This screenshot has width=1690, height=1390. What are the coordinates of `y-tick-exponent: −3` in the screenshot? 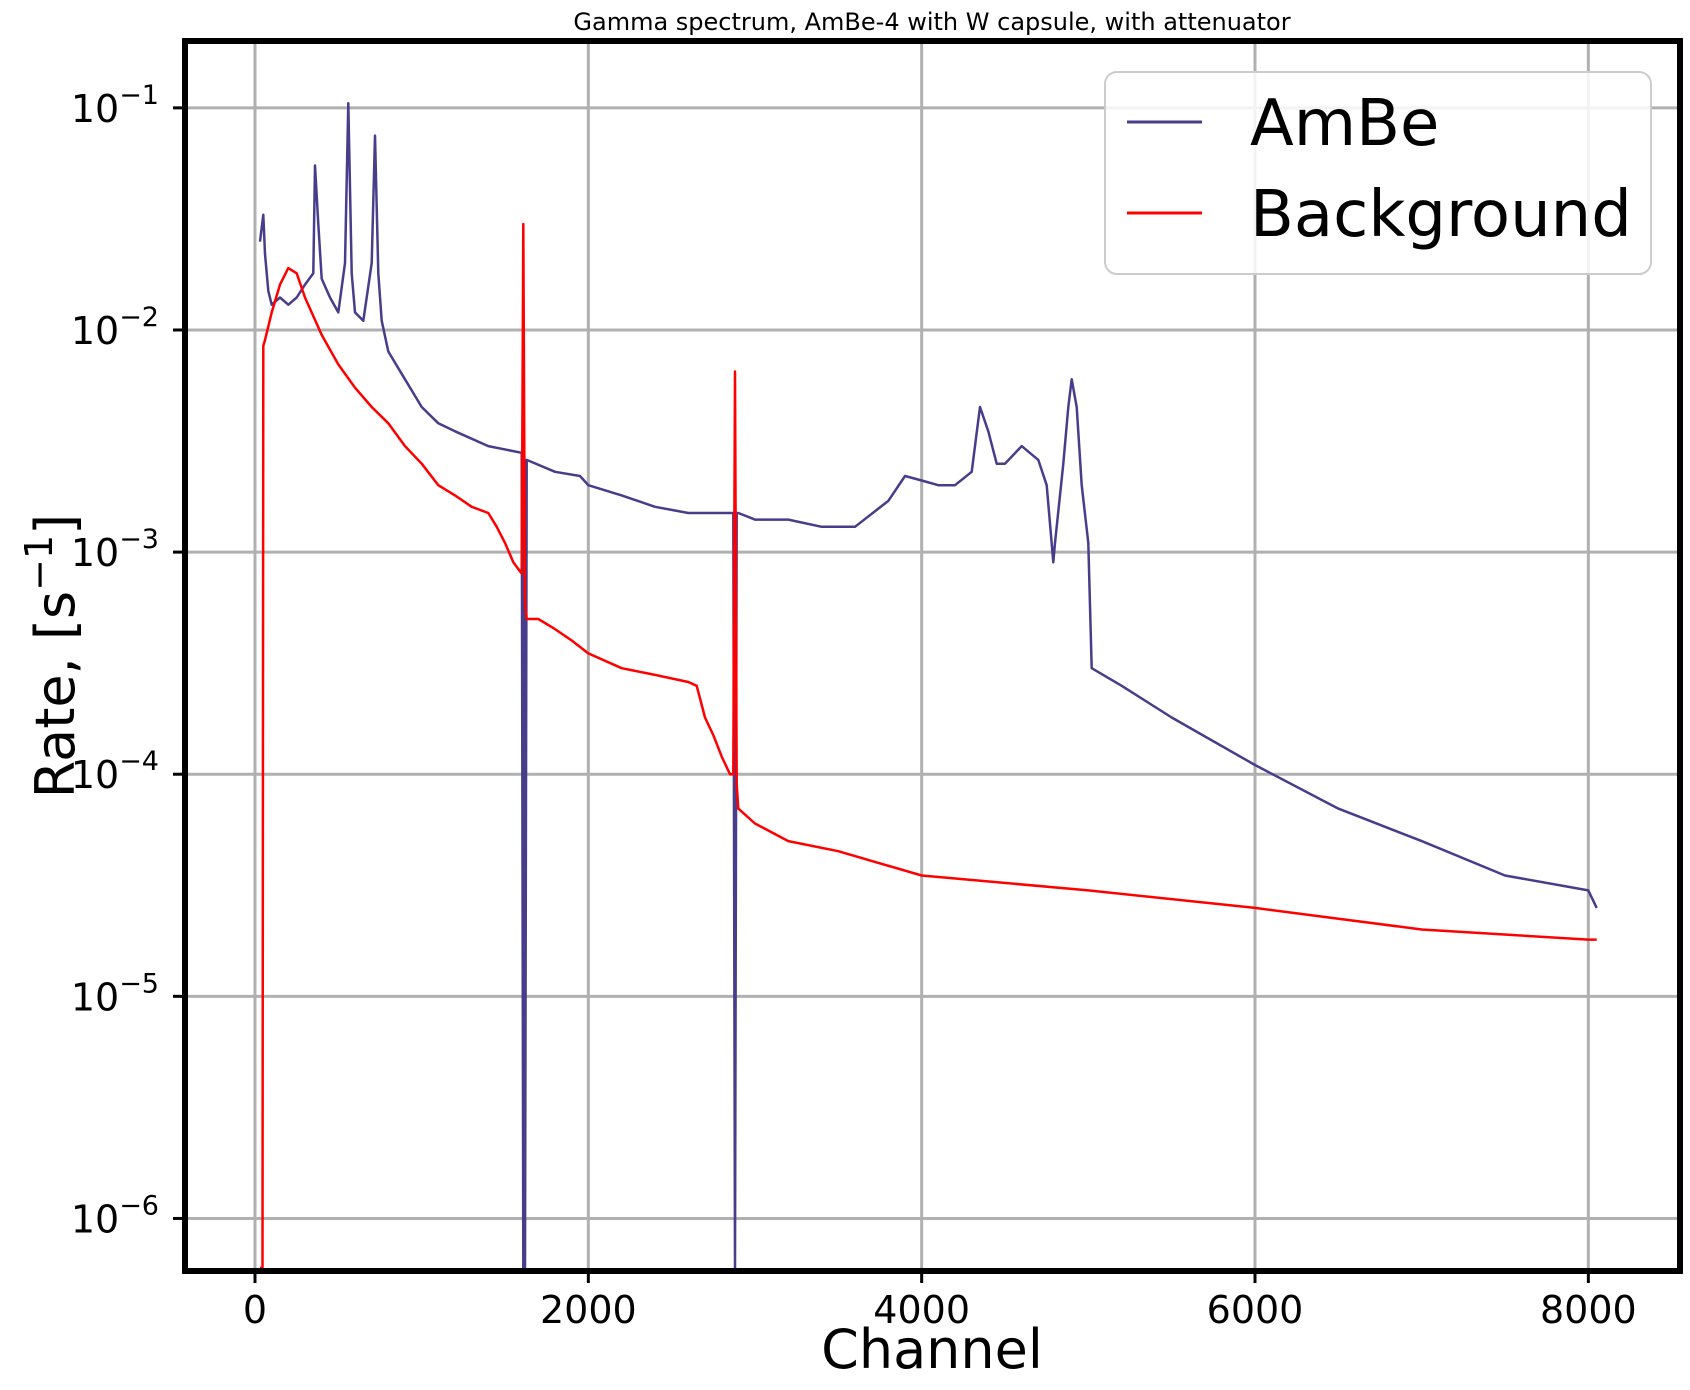 It's located at (139, 539).